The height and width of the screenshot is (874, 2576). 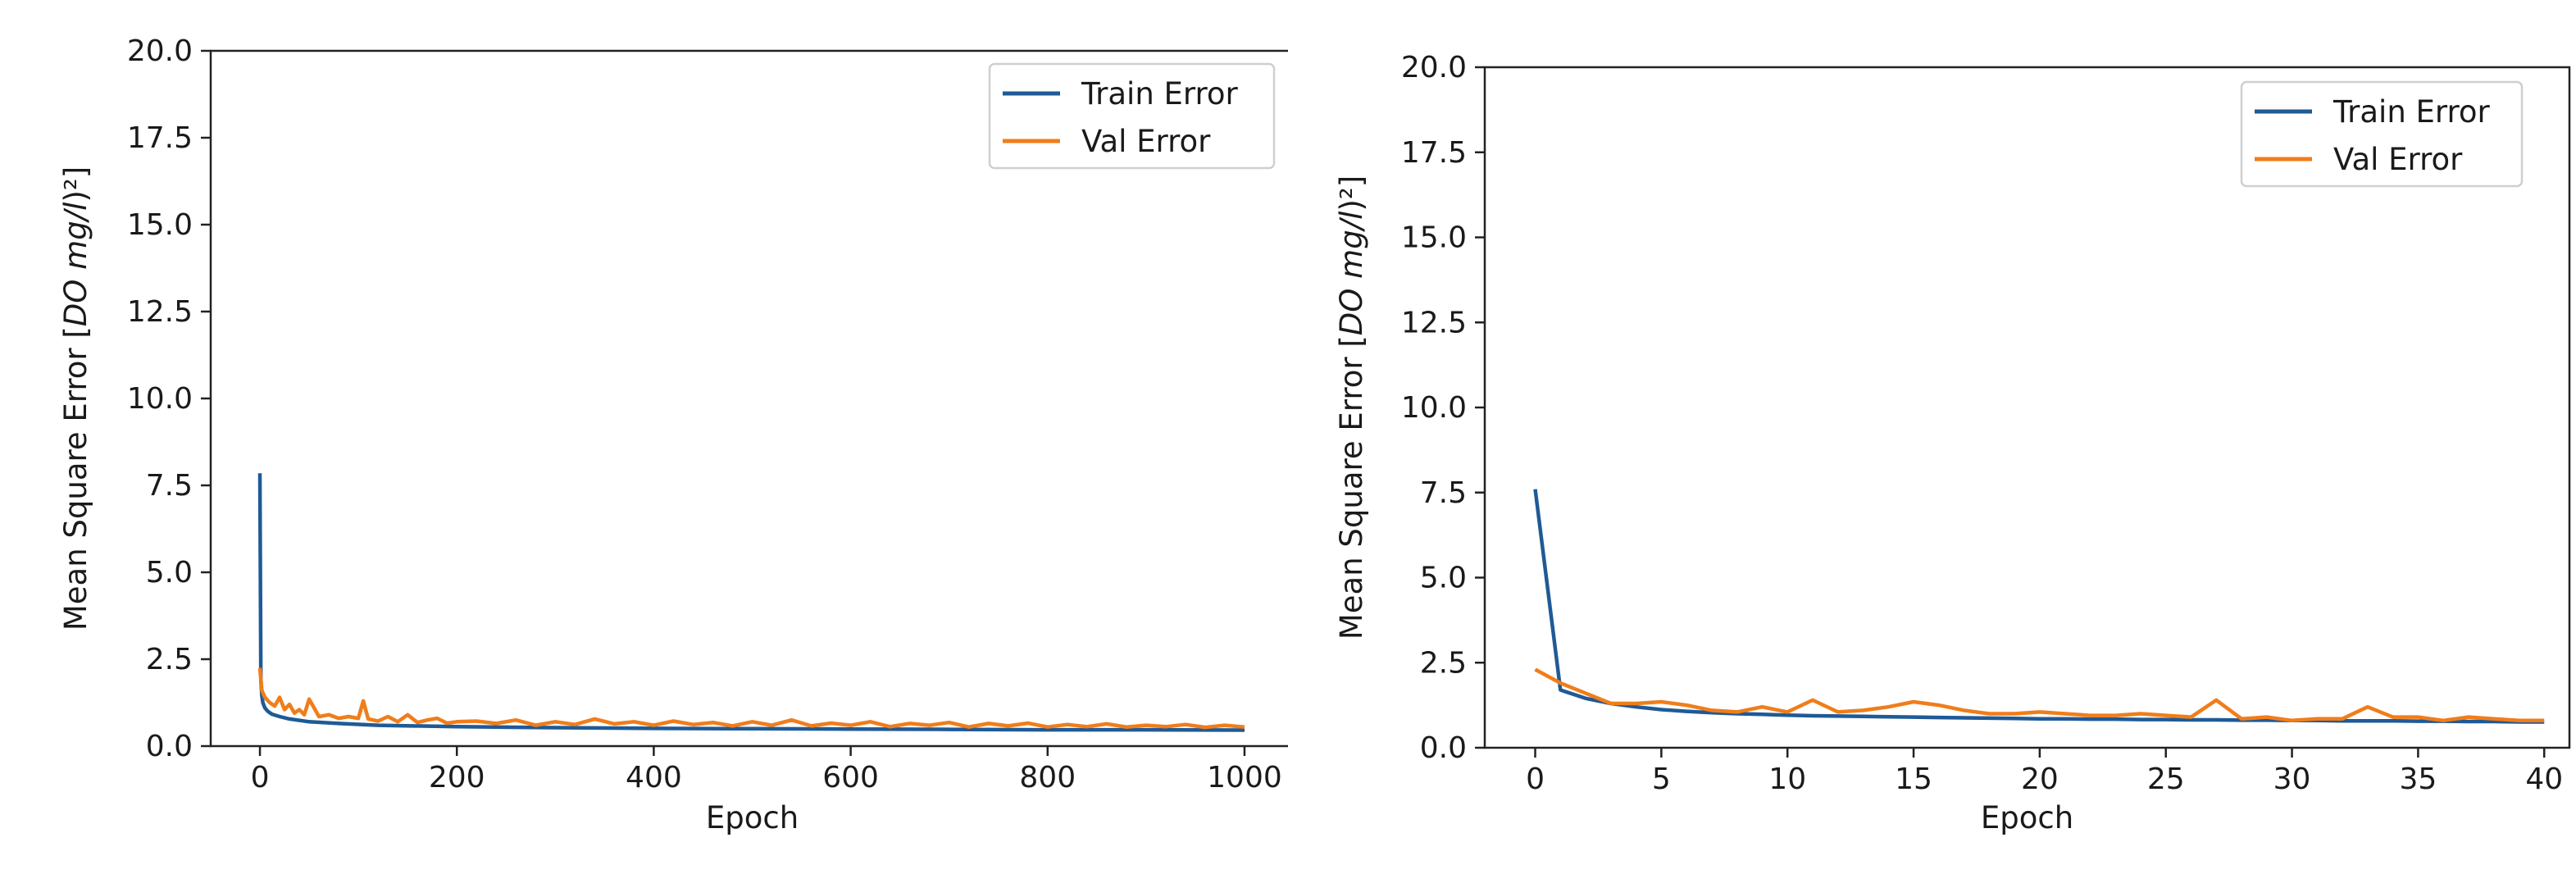 I want to click on x-tick-label: 35, so click(x=2418, y=779).